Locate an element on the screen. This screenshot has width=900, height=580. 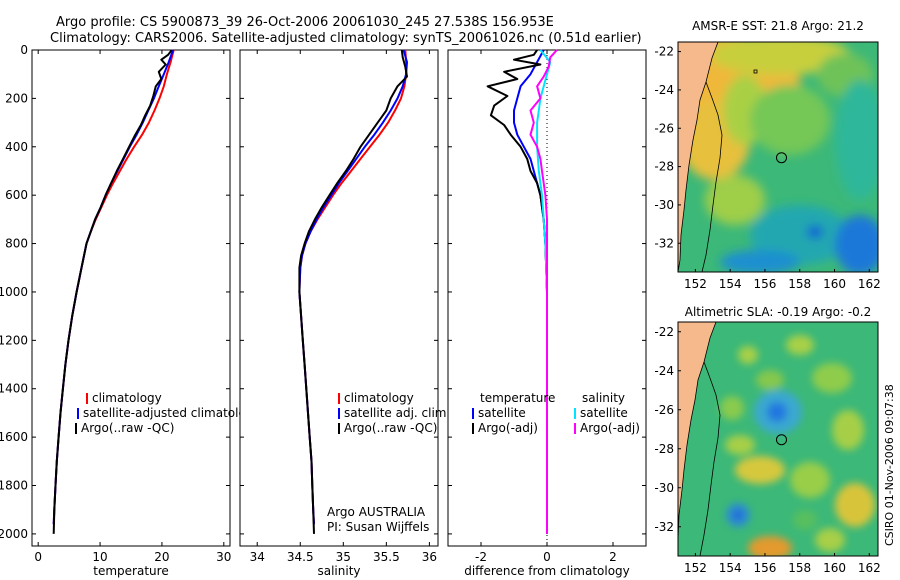
legend-label-temp-argo: Argo(-adj) is located at coordinates (508, 428).